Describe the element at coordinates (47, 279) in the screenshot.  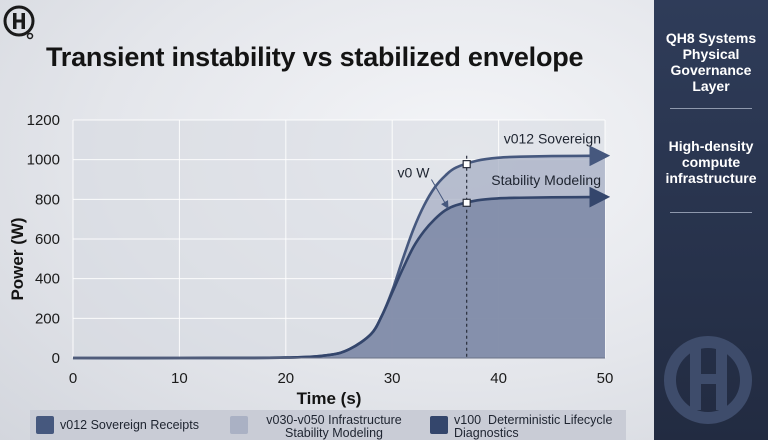
I see `y-tick-label: 400` at that location.